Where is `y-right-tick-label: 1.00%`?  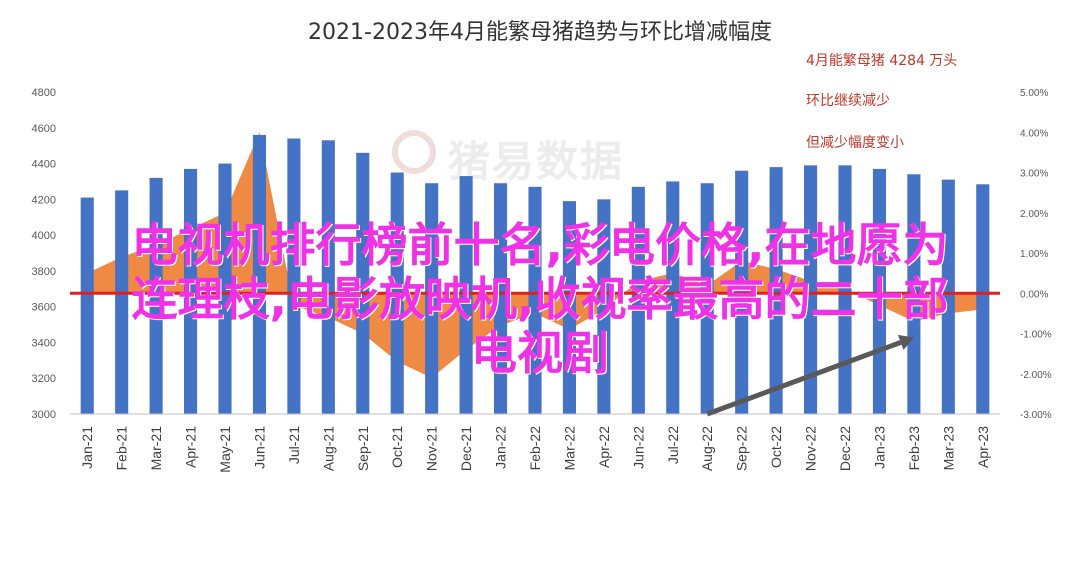 y-right-tick-label: 1.00% is located at coordinates (1034, 254).